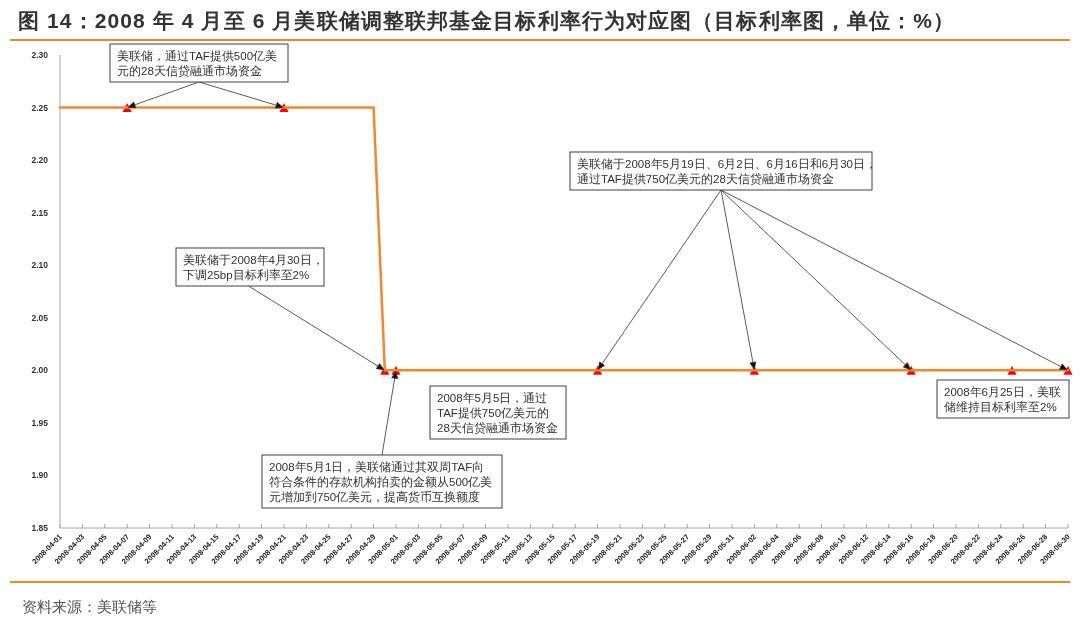 The image size is (1080, 618). I want to click on y-tick-label: 2.00, so click(39, 370).